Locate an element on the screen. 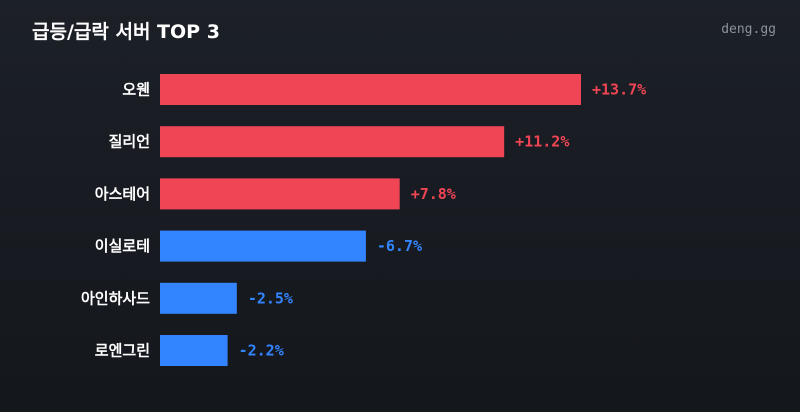 The width and height of the screenshot is (800, 412). category-label: 로엔그린 is located at coordinates (122, 351).